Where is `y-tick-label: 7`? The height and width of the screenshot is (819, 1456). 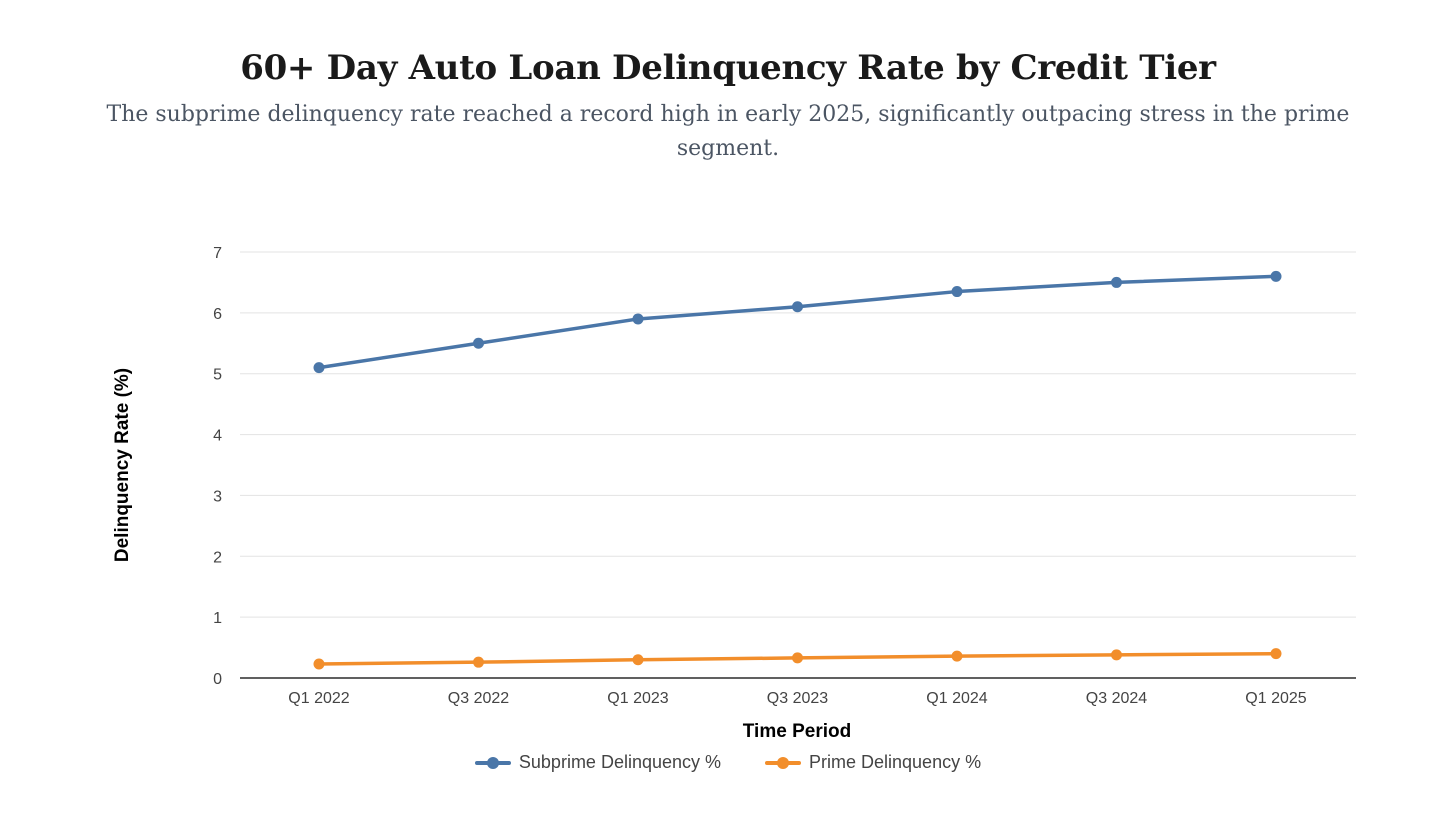 y-tick-label: 7 is located at coordinates (217, 253).